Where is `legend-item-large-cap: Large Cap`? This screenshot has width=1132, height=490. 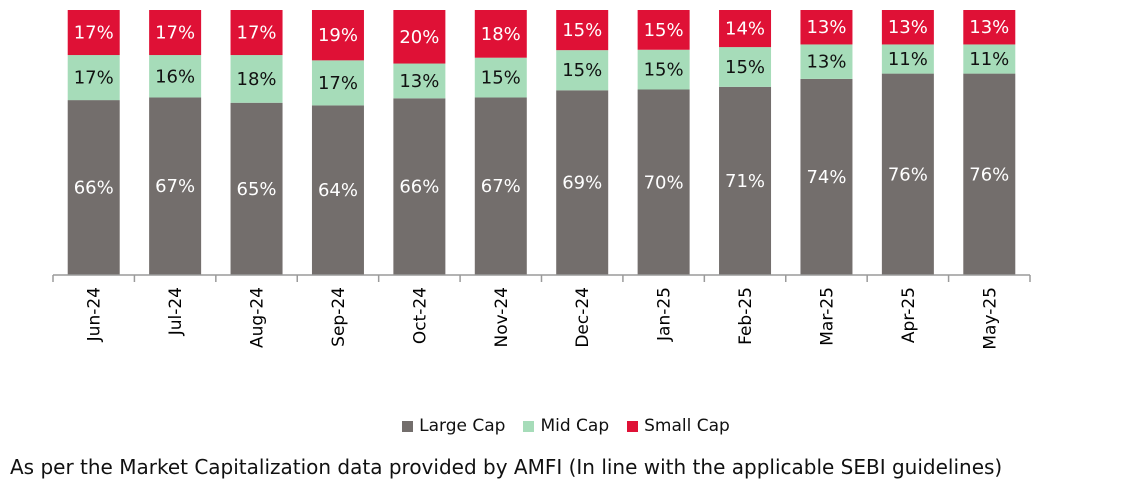 legend-item-large-cap: Large Cap is located at coordinates (453, 426).